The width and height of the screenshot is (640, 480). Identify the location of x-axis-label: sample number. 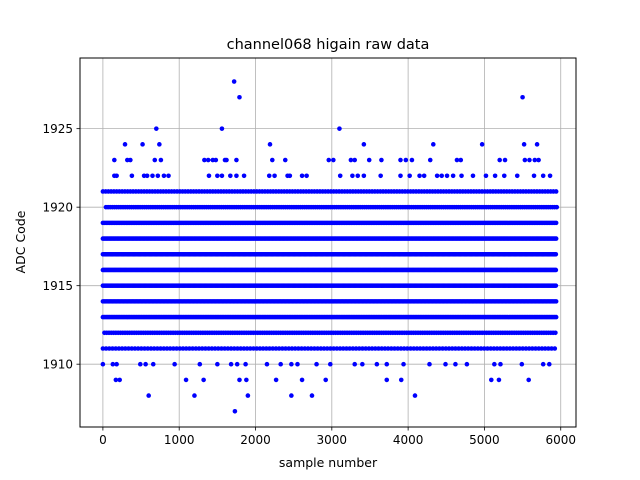
(328, 462).